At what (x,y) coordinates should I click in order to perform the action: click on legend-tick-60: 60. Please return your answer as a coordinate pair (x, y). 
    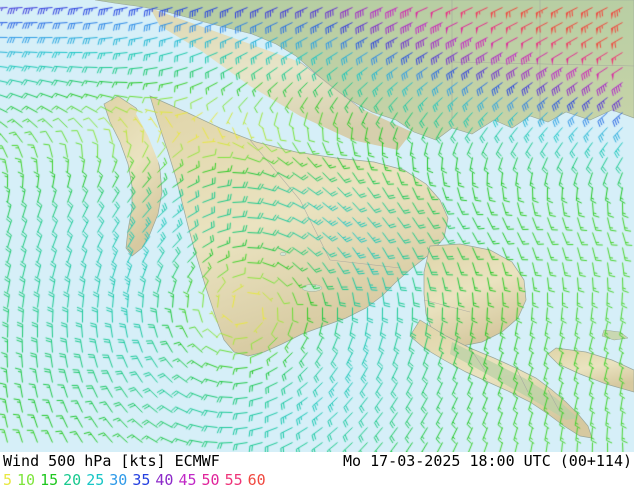
    Looking at the image, I should click on (256, 480).